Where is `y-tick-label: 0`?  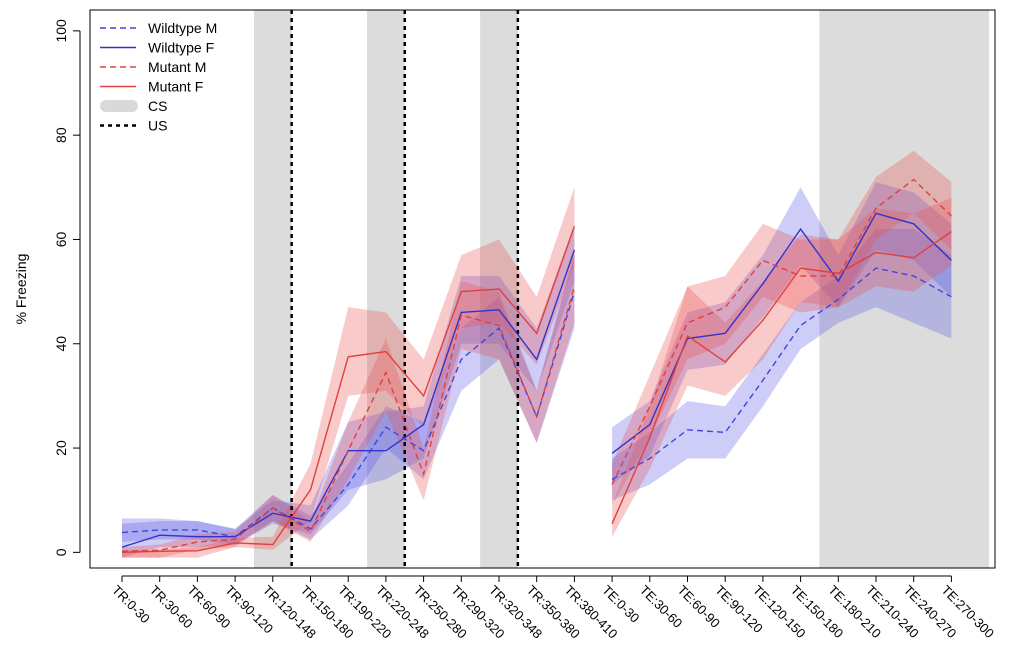
y-tick-label: 0 is located at coordinates (61, 552).